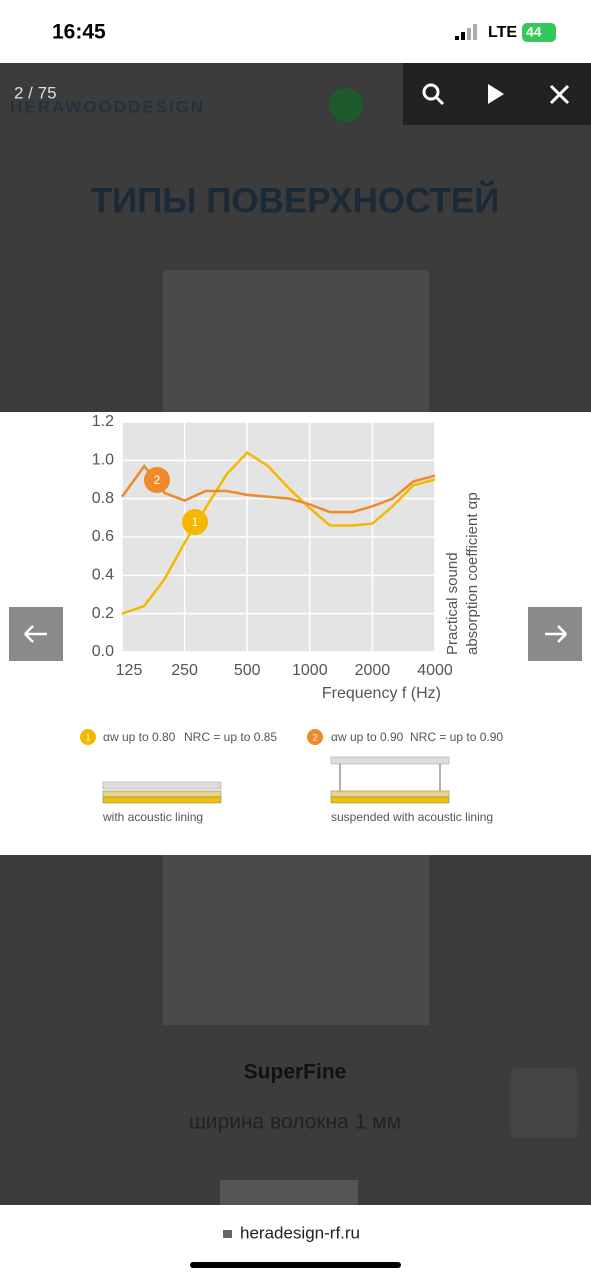 This screenshot has height=1280, width=591. I want to click on legend-nrc: NRC = up to 0.90, so click(456, 737).